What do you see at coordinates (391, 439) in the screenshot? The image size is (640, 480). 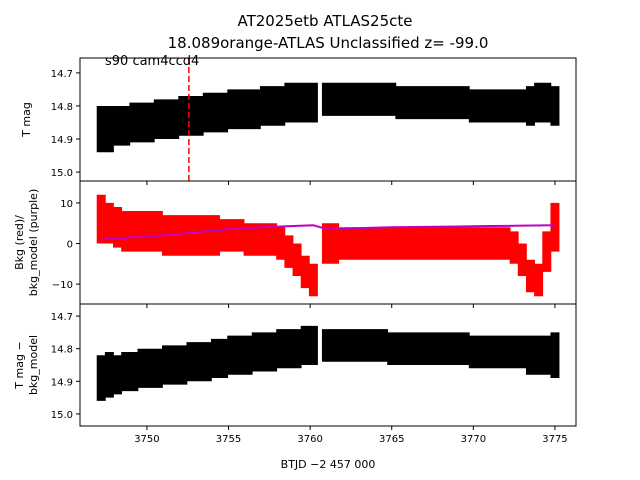 I see `x-tick-label: 3765` at bounding box center [391, 439].